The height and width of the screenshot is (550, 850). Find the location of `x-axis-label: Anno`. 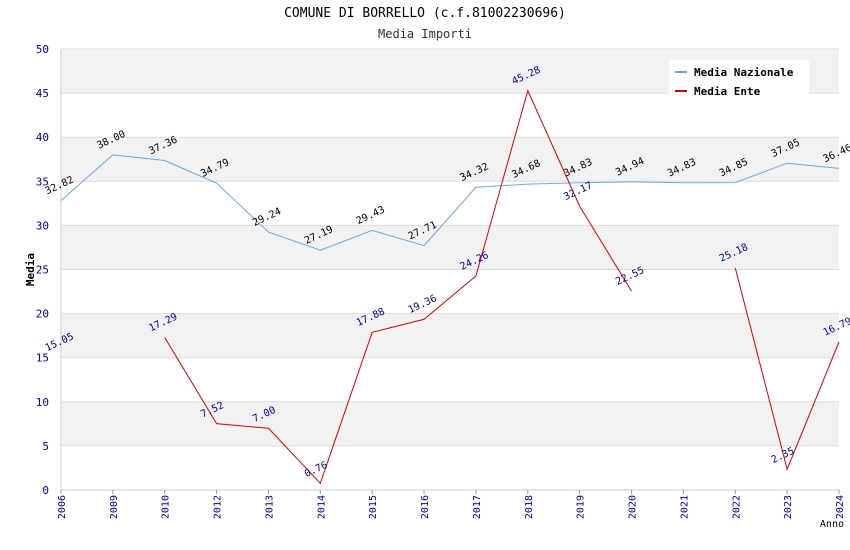

x-axis-label: Anno is located at coordinates (832, 524).